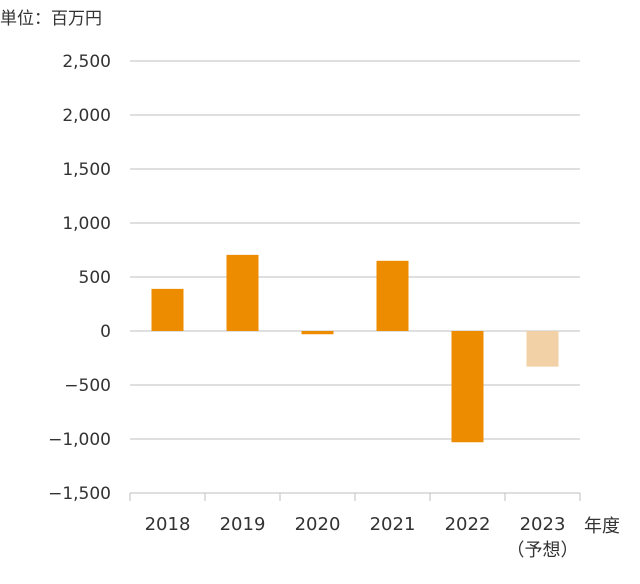  What do you see at coordinates (167, 309) in the screenshot?
I see `bar-2018` at bounding box center [167, 309].